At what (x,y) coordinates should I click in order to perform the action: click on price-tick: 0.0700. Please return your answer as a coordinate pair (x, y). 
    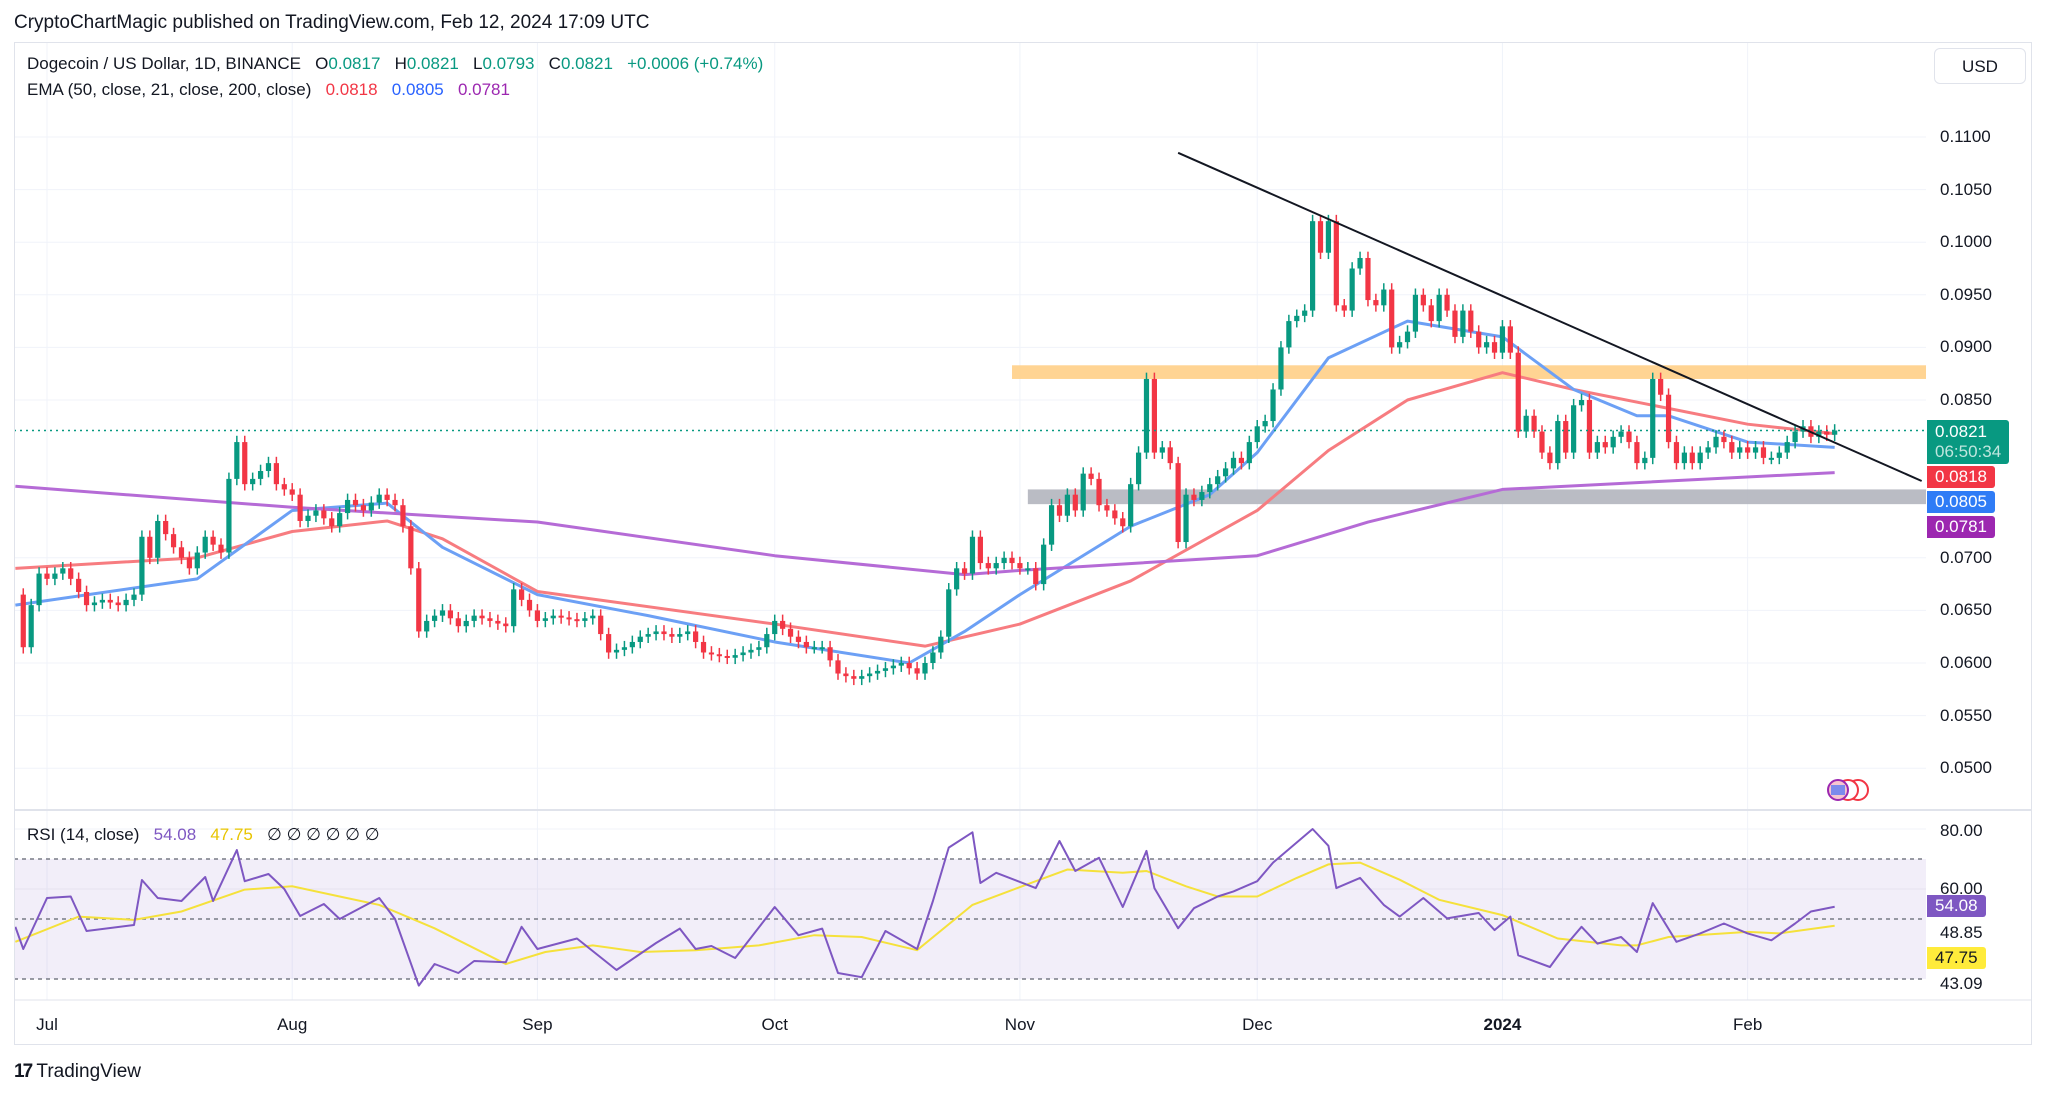
    Looking at the image, I should click on (1966, 557).